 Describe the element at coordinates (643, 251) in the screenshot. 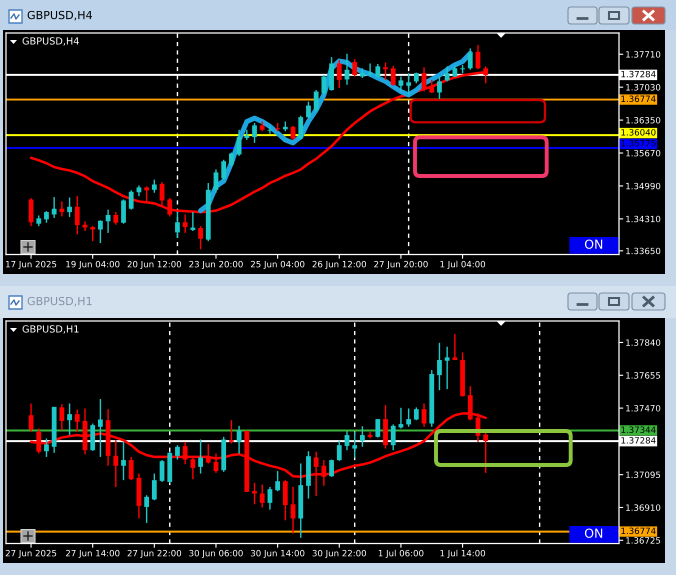

I see `y-tick-label: 1.33650` at that location.